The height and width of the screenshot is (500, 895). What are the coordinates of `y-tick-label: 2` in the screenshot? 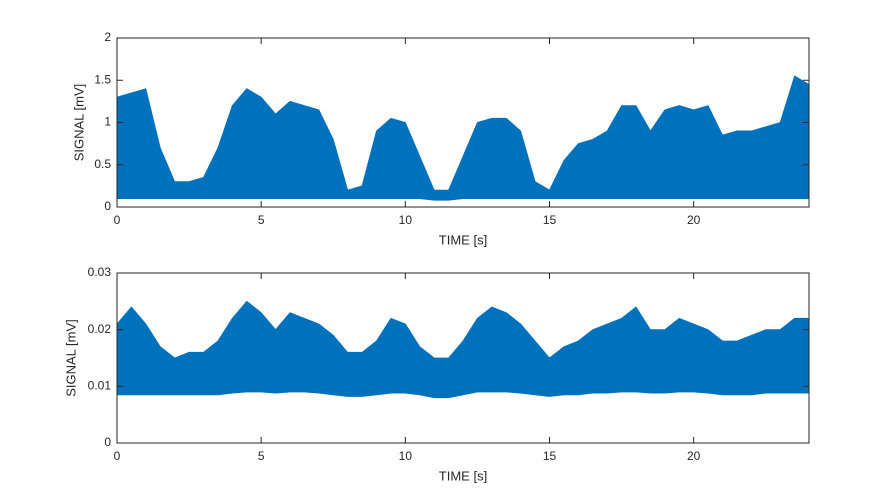 It's located at (107, 37).